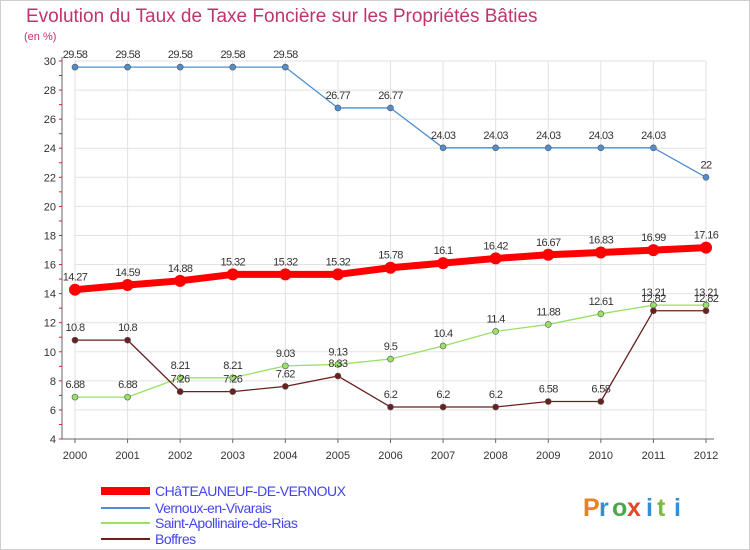 This screenshot has height=550, width=750. Describe the element at coordinates (653, 299) in the screenshot. I see `data-label: 12.82` at that location.